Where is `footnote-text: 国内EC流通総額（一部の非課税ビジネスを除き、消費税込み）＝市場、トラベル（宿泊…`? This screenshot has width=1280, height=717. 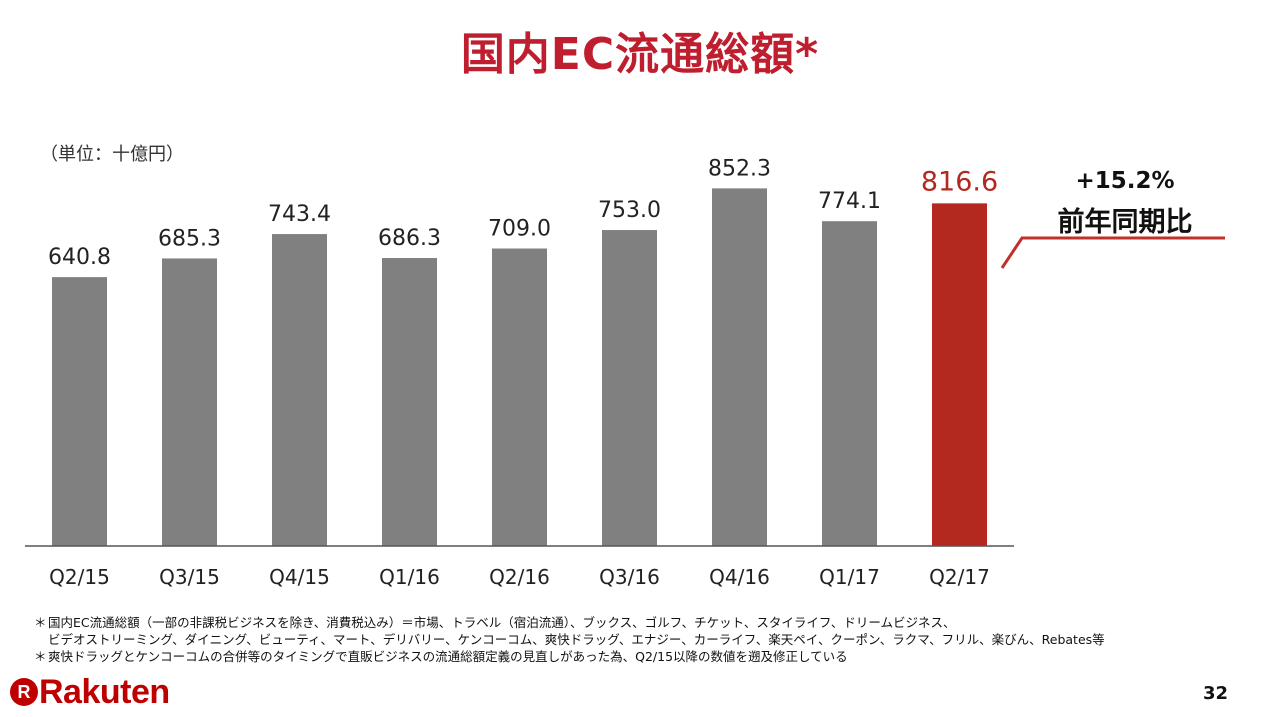
footnote-text: 国内EC流通総額（一部の非課税ビジネスを除き、消費税込み）＝市場、トラベル（宿泊… is located at coordinates (502, 622).